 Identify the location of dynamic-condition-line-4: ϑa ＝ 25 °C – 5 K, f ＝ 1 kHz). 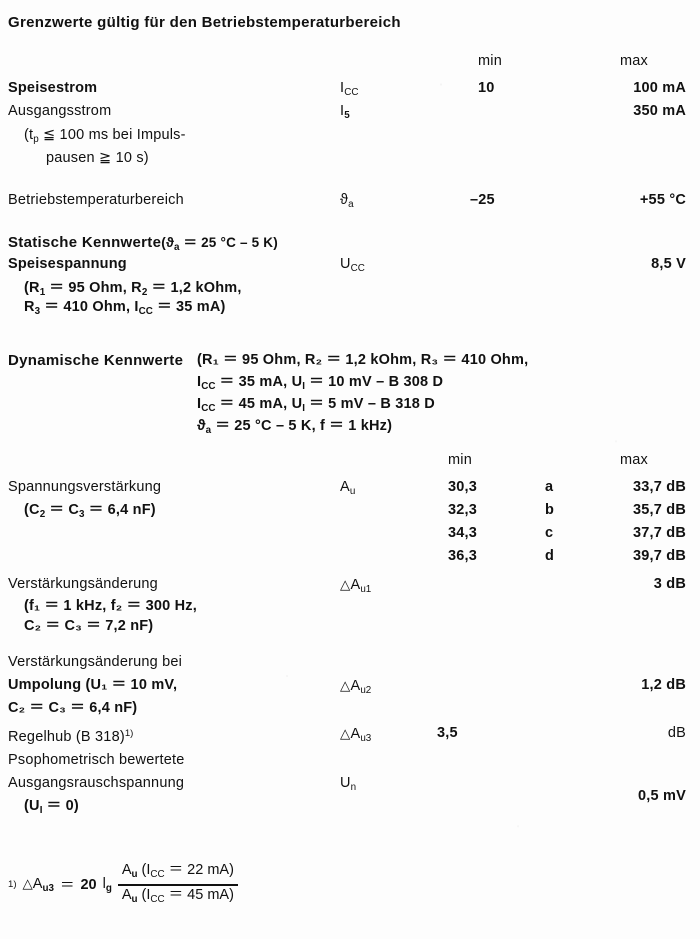
(294, 428).